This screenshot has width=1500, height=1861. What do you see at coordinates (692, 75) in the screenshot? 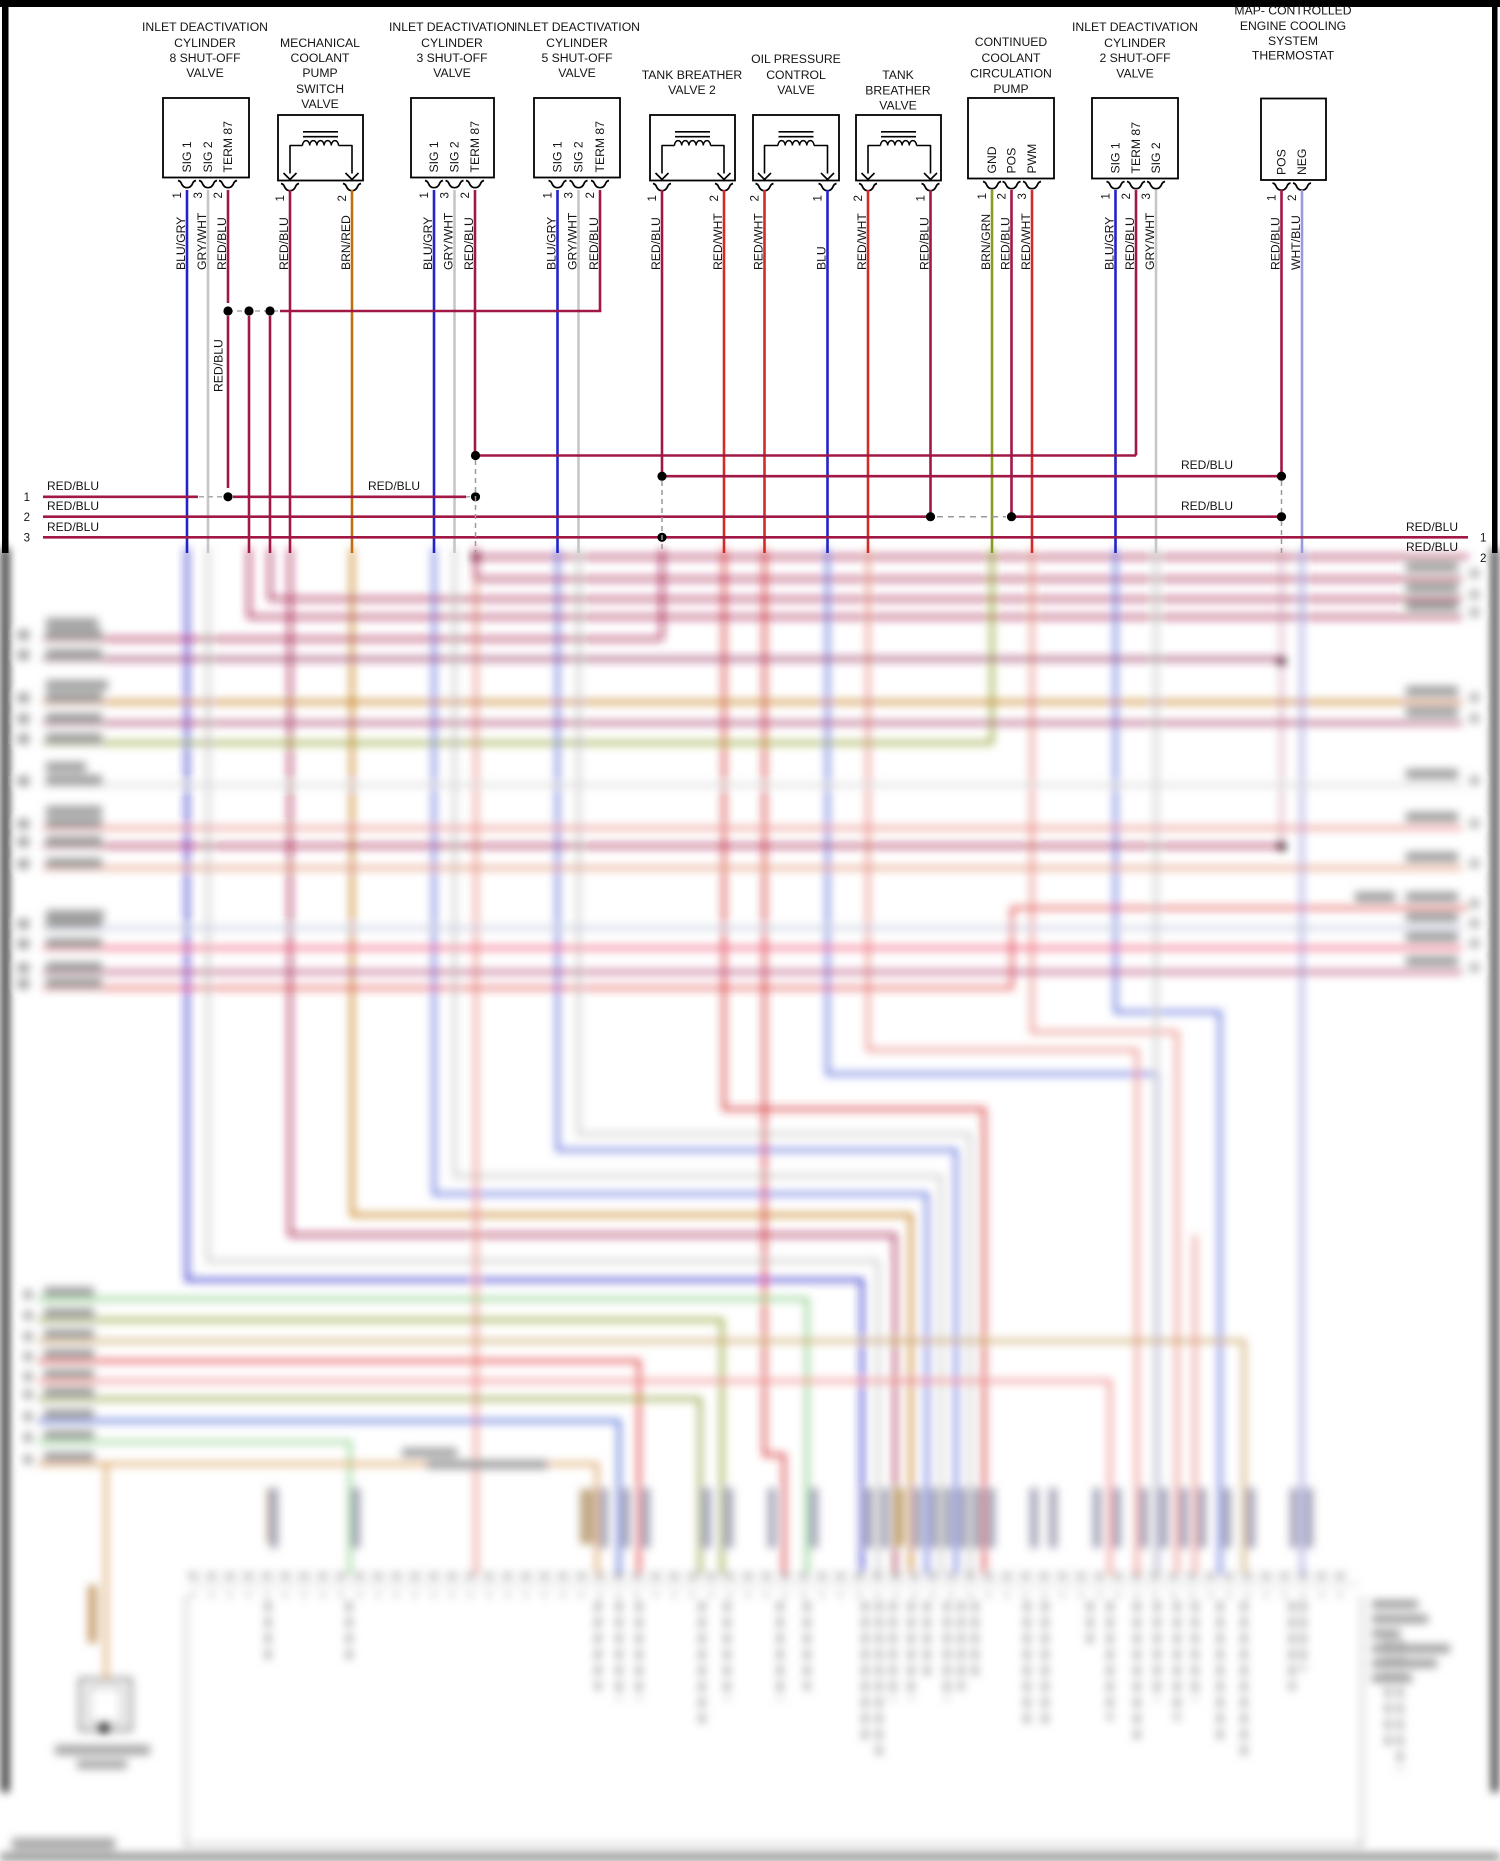
I see `svg-text: TANK BREATHER` at bounding box center [692, 75].